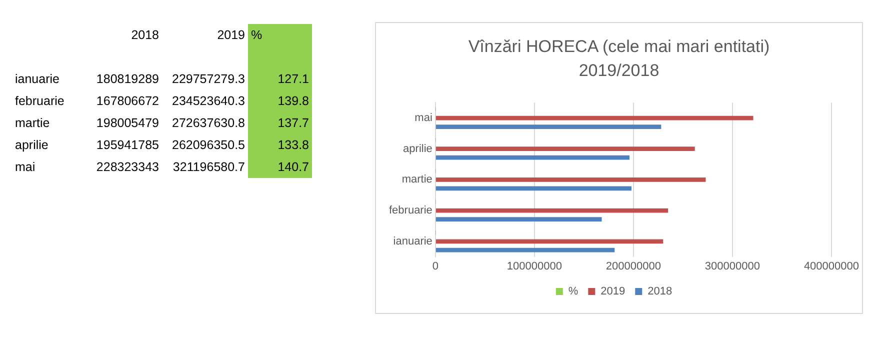  What do you see at coordinates (417, 180) in the screenshot?
I see `y-tick-label: martie` at bounding box center [417, 180].